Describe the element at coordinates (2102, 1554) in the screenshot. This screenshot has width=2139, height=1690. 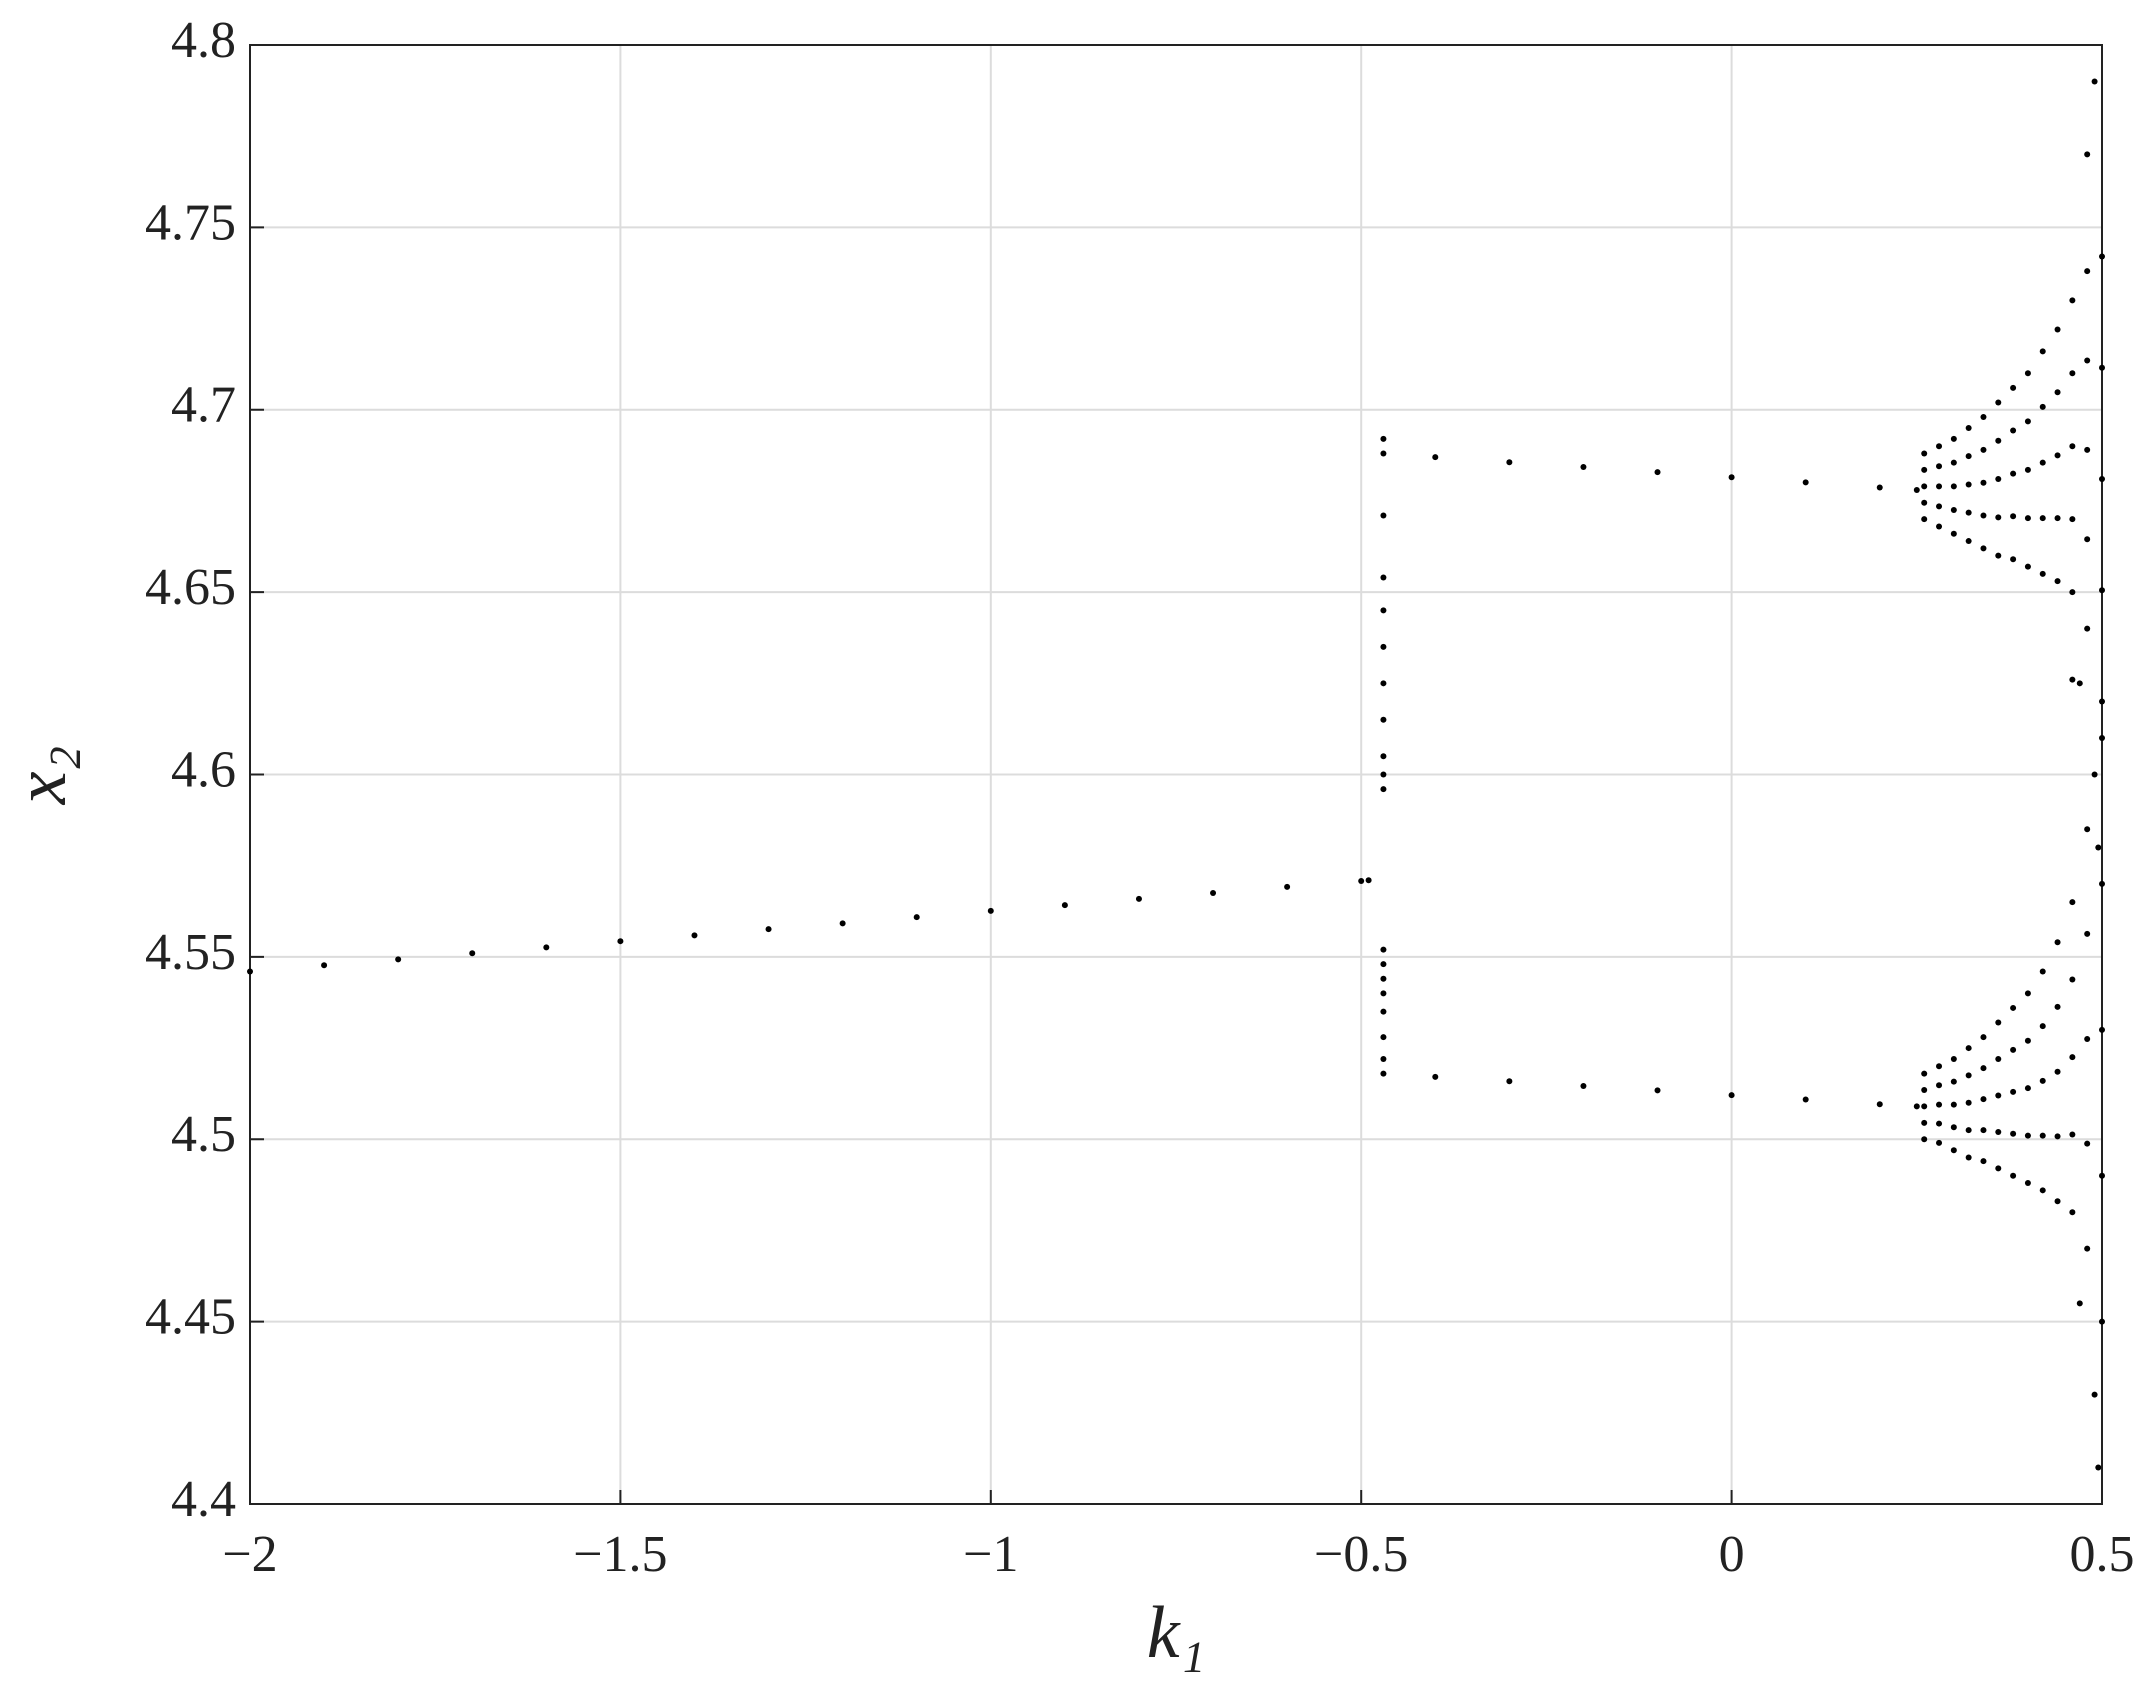
I see `x-tick-label: 0.5` at that location.